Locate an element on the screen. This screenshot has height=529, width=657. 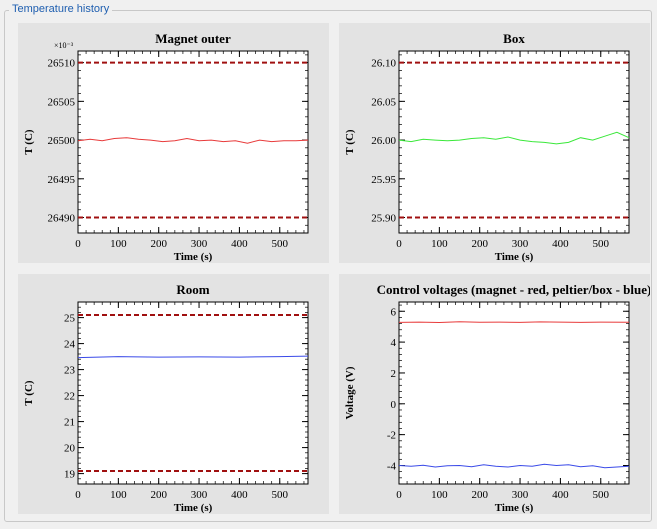
y-tick-label: 26495 is located at coordinates (62, 180).